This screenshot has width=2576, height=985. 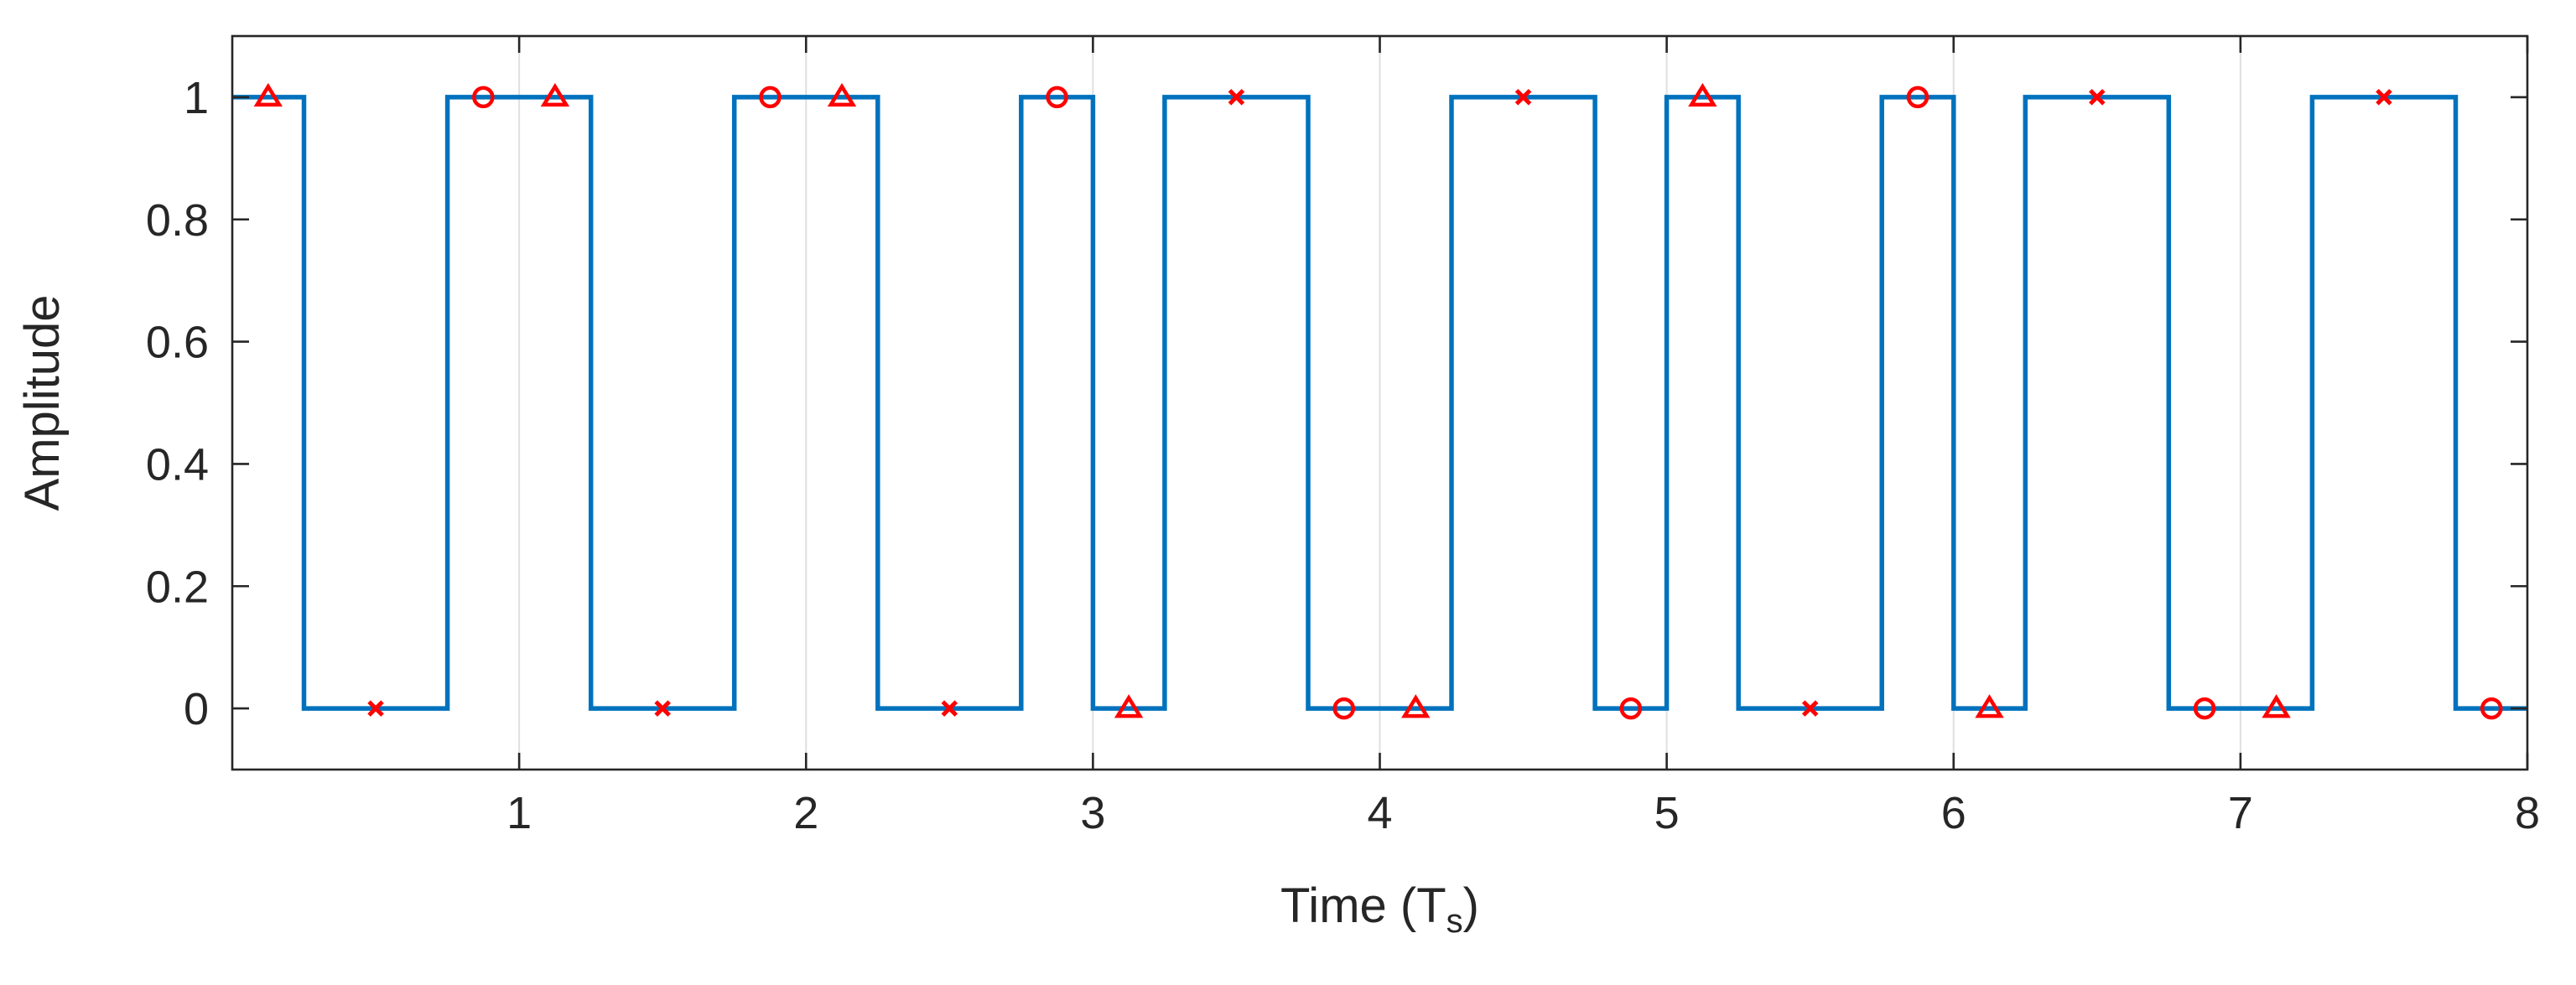 I want to click on y-tick-label: 1, so click(x=196, y=98).